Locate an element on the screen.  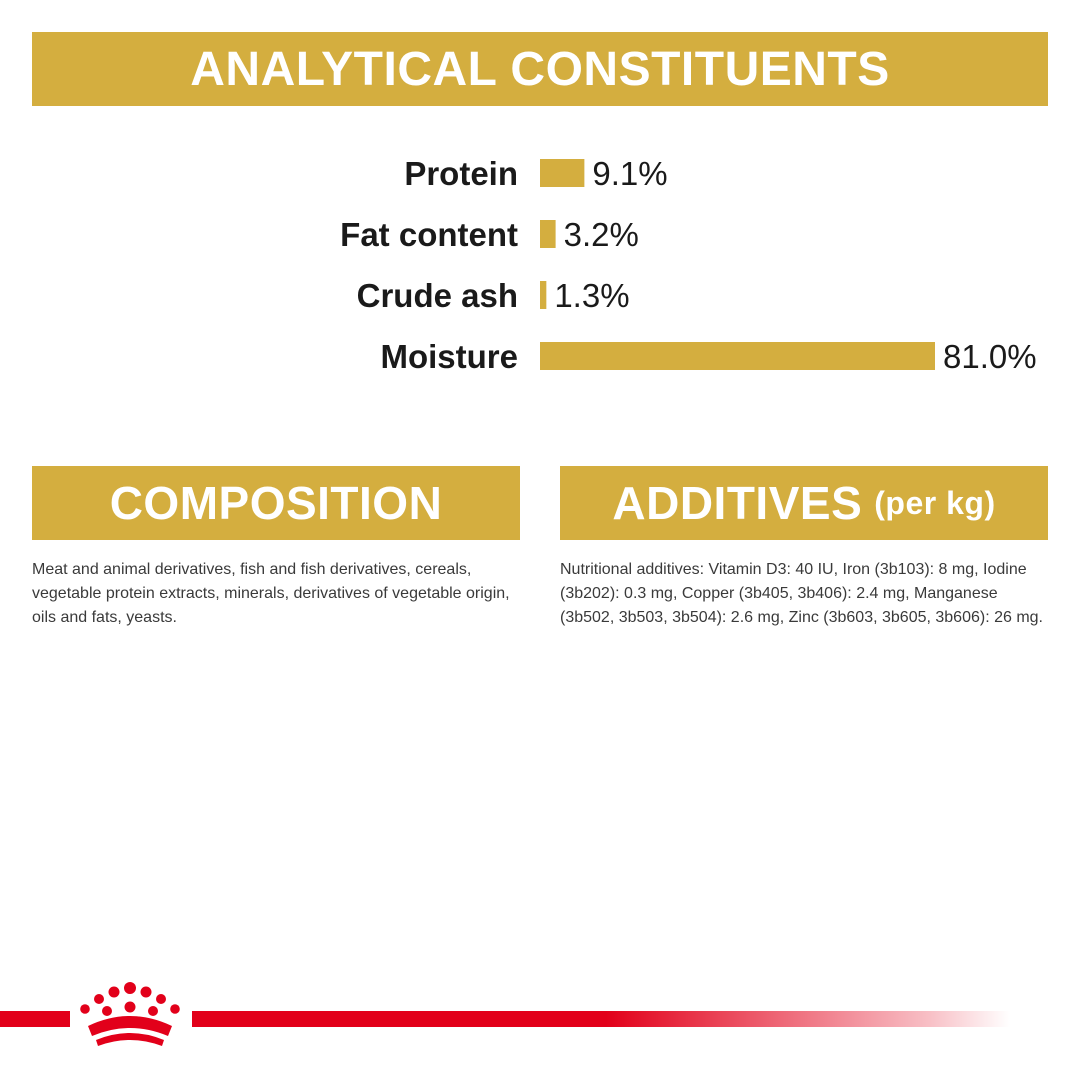
category-label-moisture: Moisture is located at coordinates (449, 356).